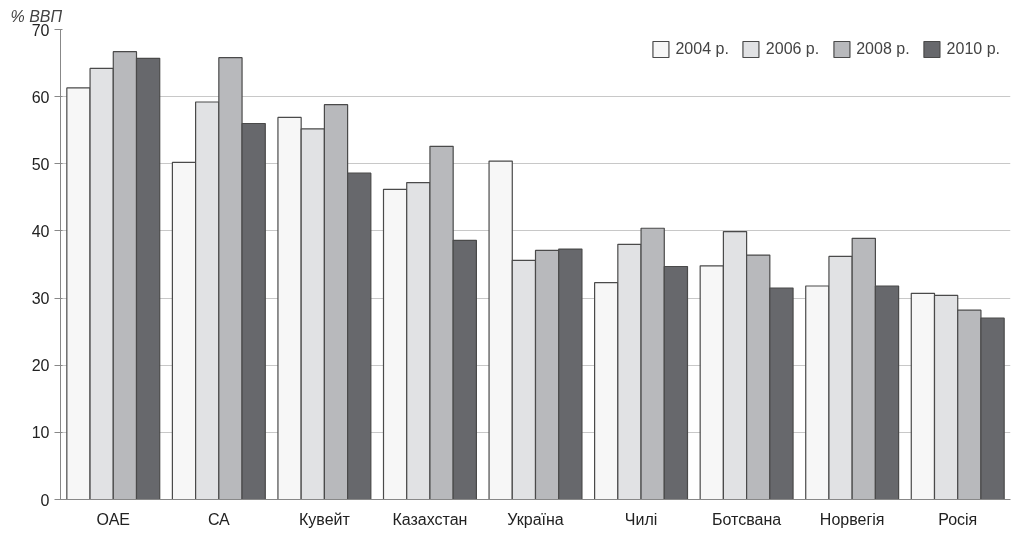 This screenshot has width=1020, height=535. Describe the element at coordinates (641, 519) in the screenshot. I see `x-tick-label: Чилі` at that location.